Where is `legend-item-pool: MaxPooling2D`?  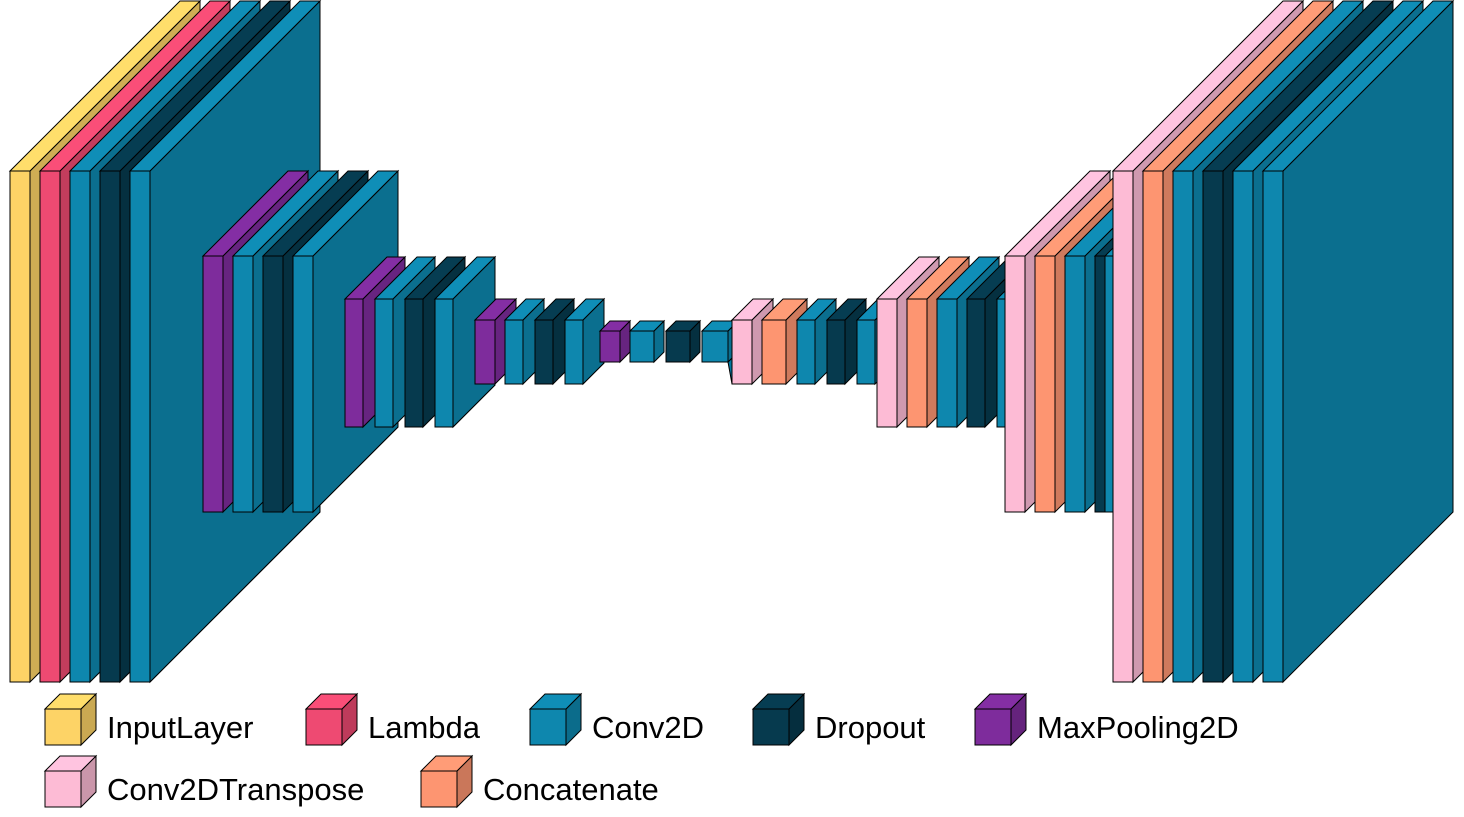
legend-item-pool: MaxPooling2D is located at coordinates (1106, 719).